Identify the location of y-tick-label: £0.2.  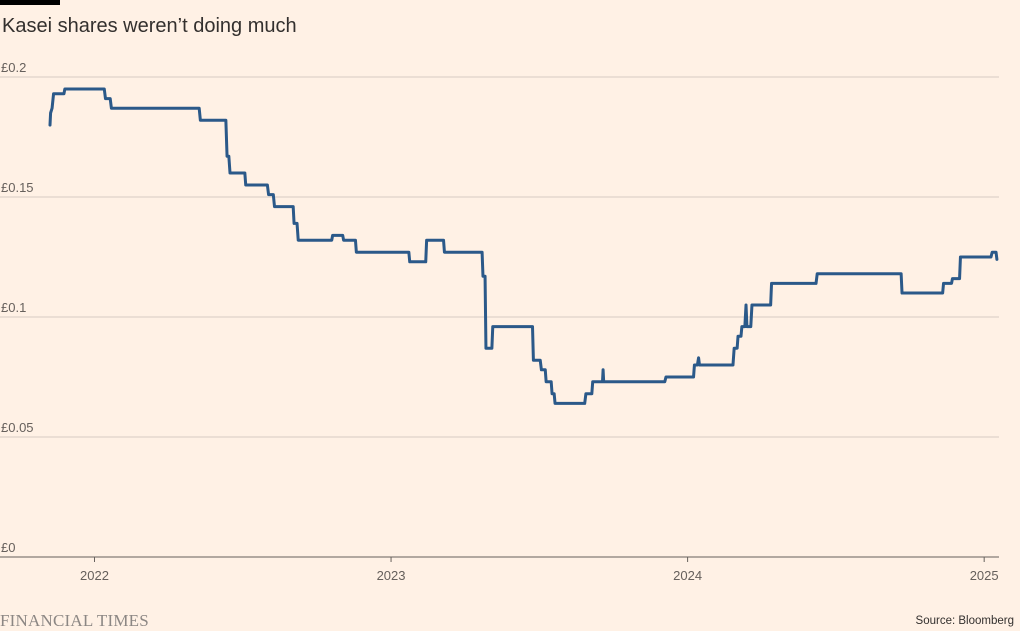
(13, 67).